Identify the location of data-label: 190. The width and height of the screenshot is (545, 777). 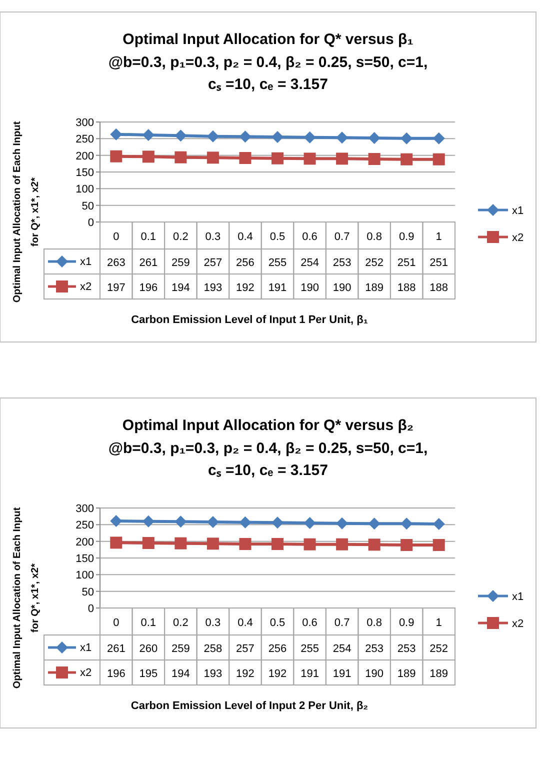
(374, 674).